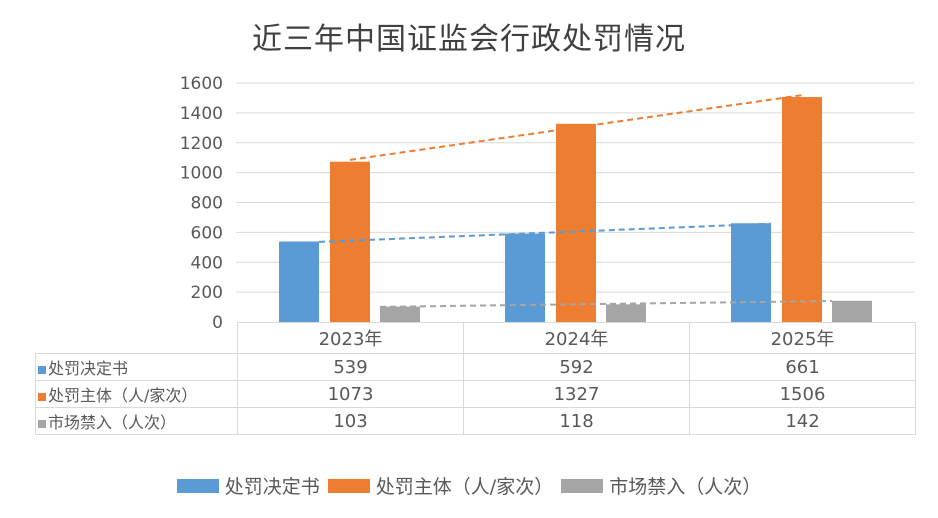  I want to click on y-tick-label: 400, so click(207, 263).